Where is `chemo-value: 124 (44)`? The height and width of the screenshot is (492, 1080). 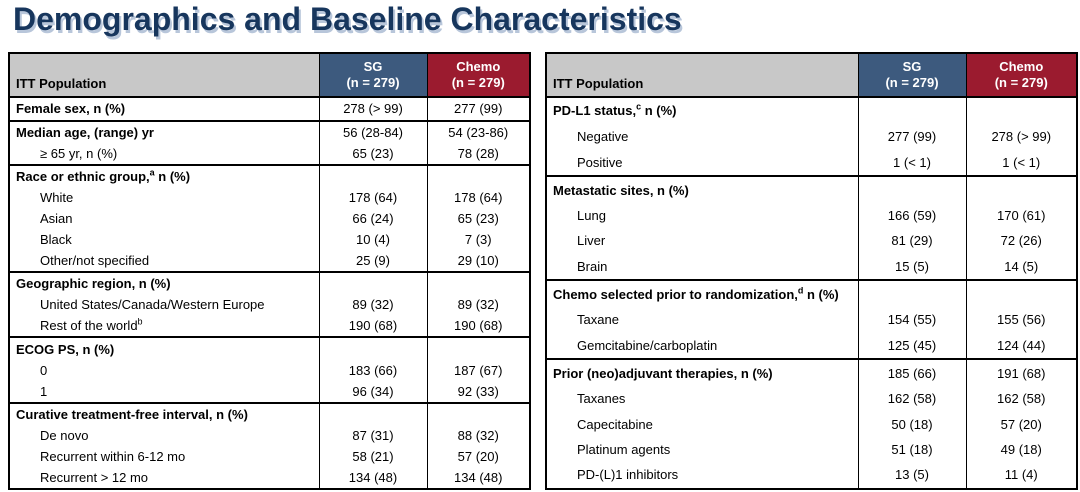
chemo-value: 124 (44) is located at coordinates (1021, 346).